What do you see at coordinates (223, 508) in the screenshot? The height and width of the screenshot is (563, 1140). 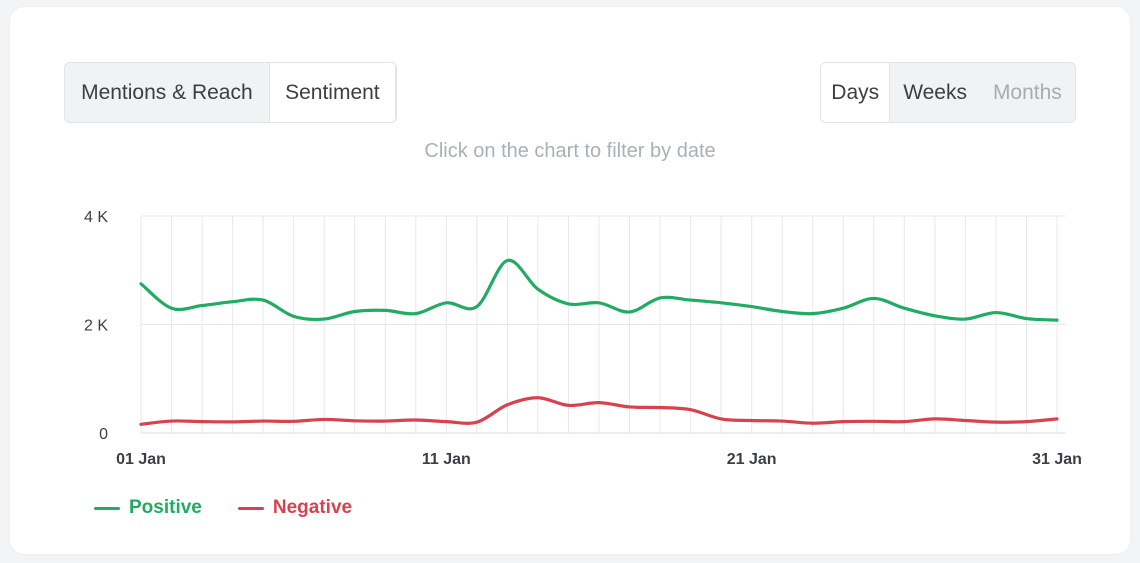 I see `chart-legend: Positive Negative` at bounding box center [223, 508].